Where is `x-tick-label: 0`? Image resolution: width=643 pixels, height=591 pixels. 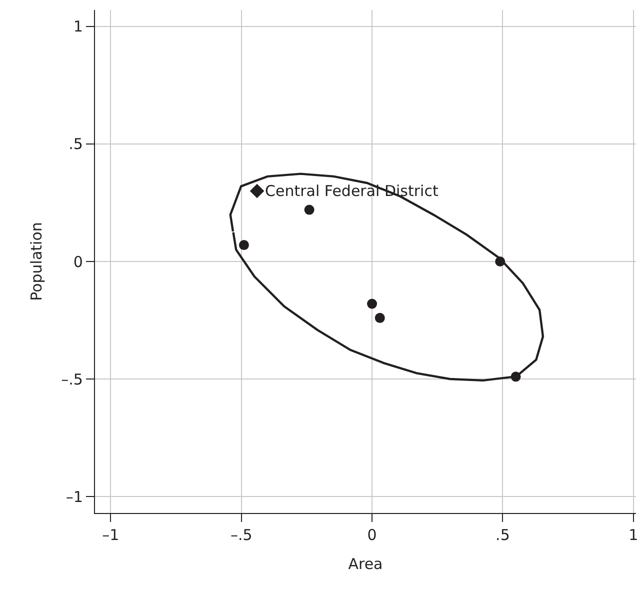
x-tick-label: 0 is located at coordinates (372, 535).